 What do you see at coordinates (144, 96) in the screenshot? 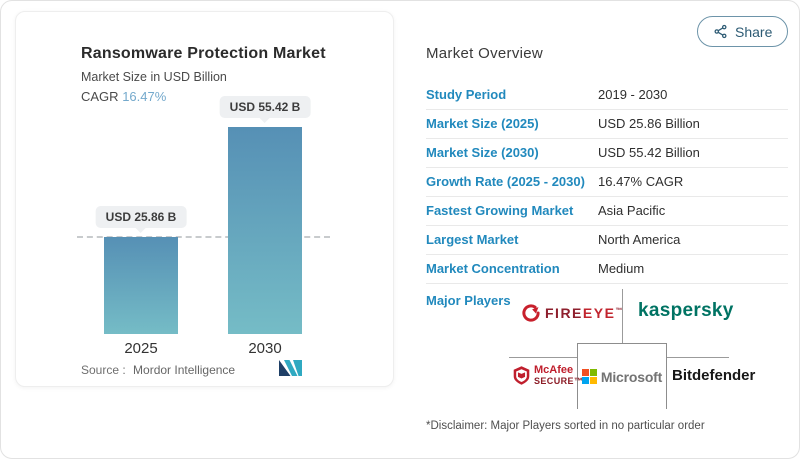
I see `cagr-value: 16.47%` at bounding box center [144, 96].